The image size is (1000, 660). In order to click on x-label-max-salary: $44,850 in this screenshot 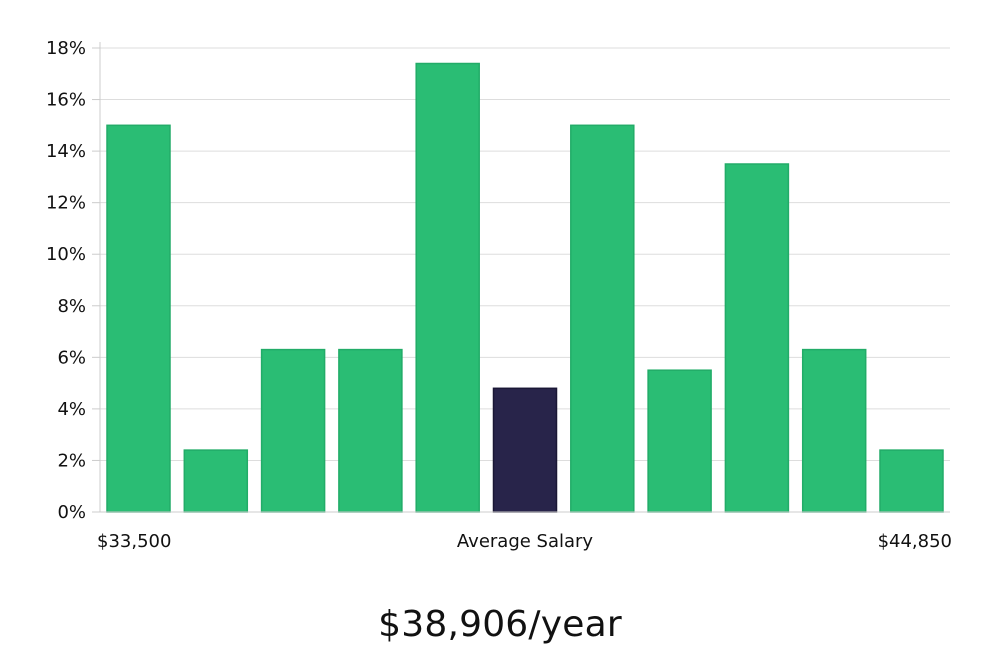, I will do `click(915, 541)`.